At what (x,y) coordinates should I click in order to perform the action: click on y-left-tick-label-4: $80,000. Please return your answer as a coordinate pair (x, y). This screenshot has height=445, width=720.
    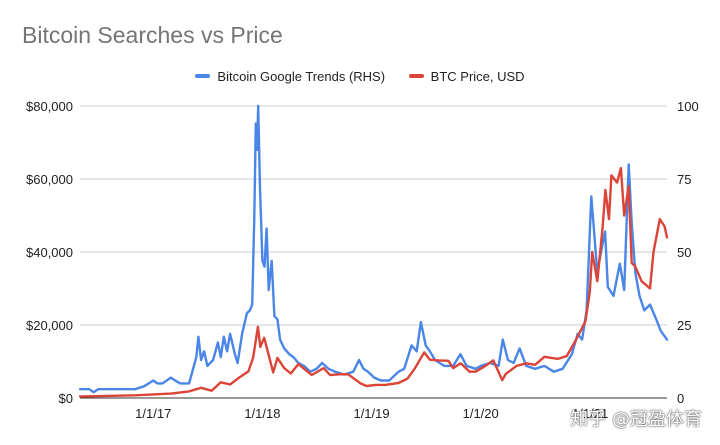
    Looking at the image, I should click on (49, 106).